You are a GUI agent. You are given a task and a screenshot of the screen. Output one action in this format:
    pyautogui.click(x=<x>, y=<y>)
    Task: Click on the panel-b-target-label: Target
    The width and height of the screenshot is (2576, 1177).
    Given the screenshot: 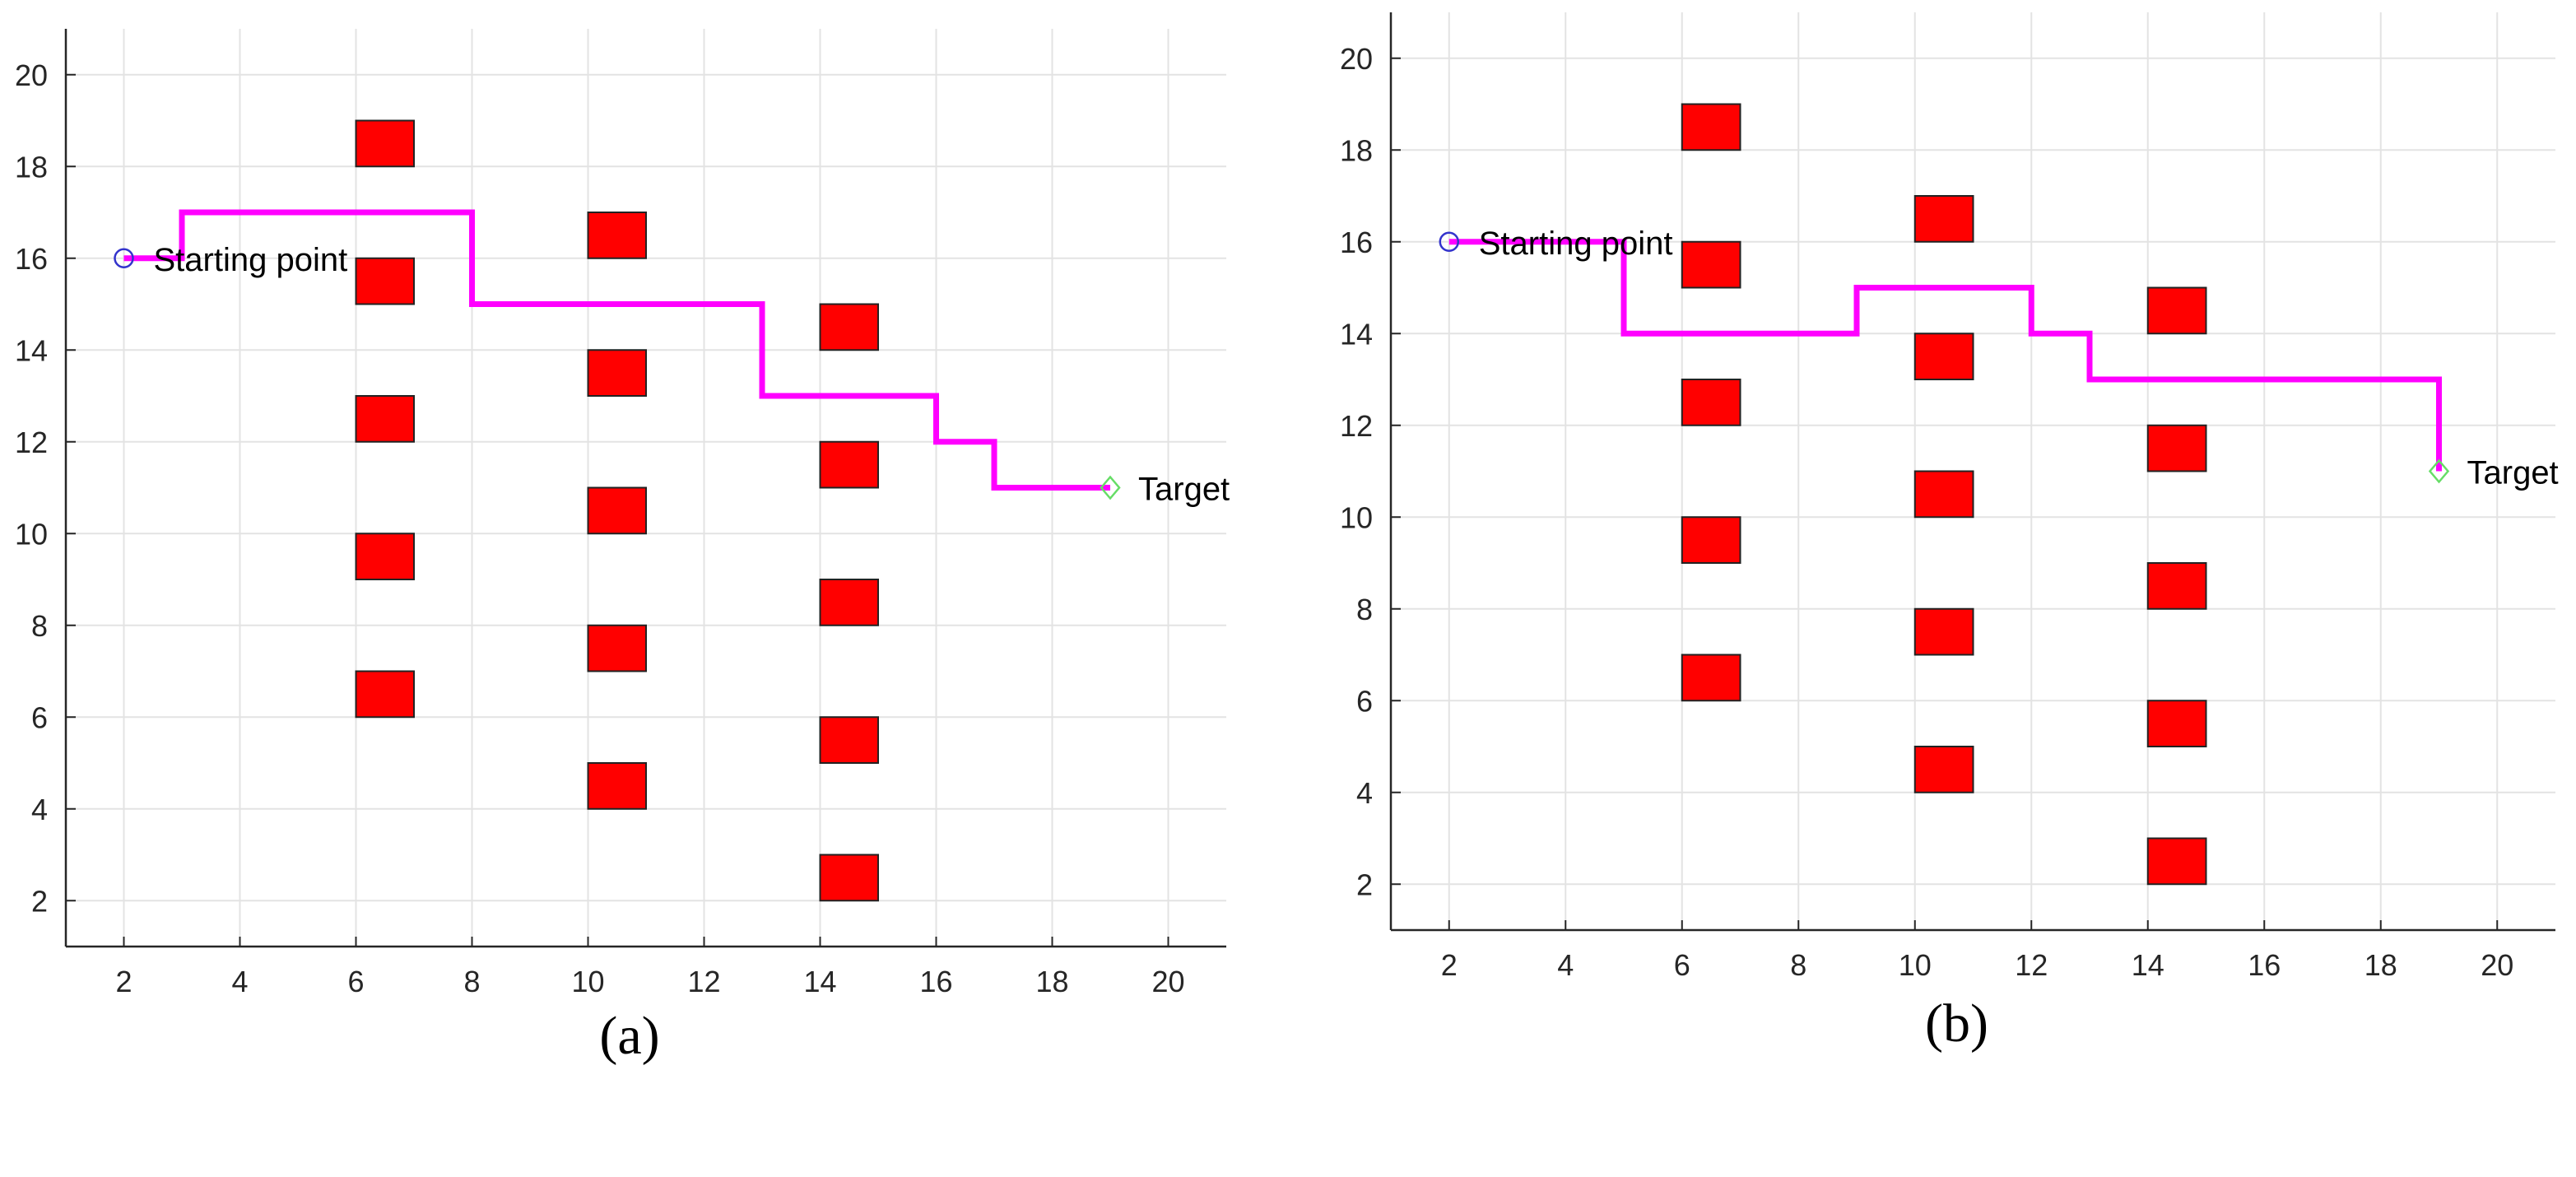 What is the action you would take?
    pyautogui.click(x=2513, y=473)
    